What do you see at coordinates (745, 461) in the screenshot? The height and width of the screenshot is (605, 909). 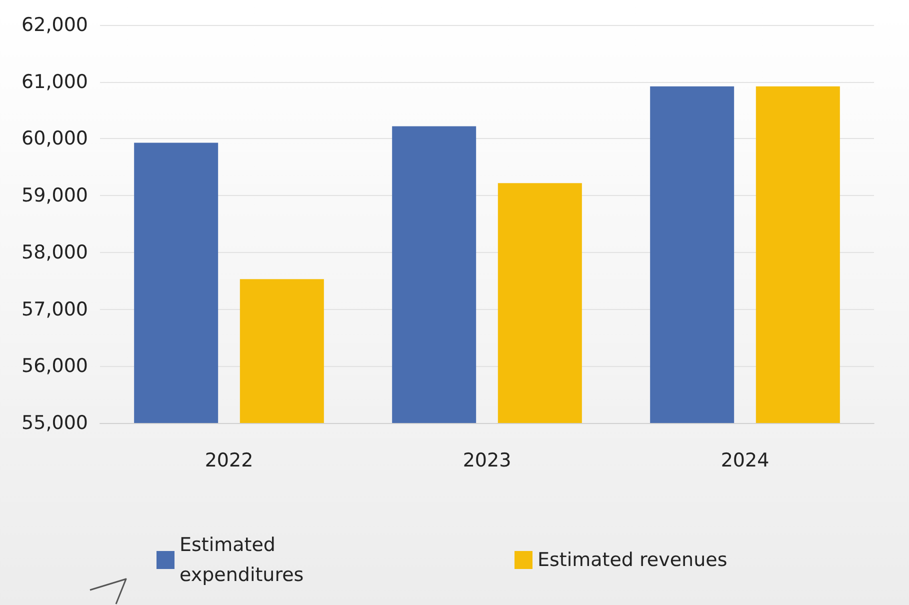 I see `x-tick-label: 2024` at bounding box center [745, 461].